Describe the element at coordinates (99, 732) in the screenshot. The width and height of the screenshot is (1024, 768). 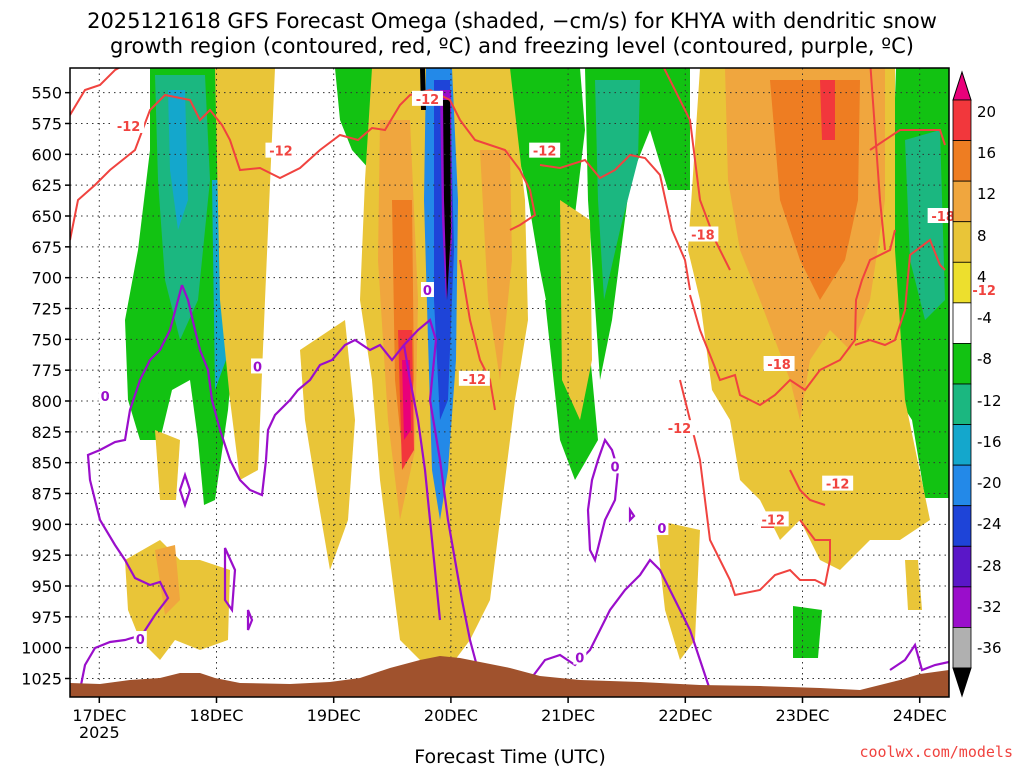
I see `x-tick-year: 2025` at that location.